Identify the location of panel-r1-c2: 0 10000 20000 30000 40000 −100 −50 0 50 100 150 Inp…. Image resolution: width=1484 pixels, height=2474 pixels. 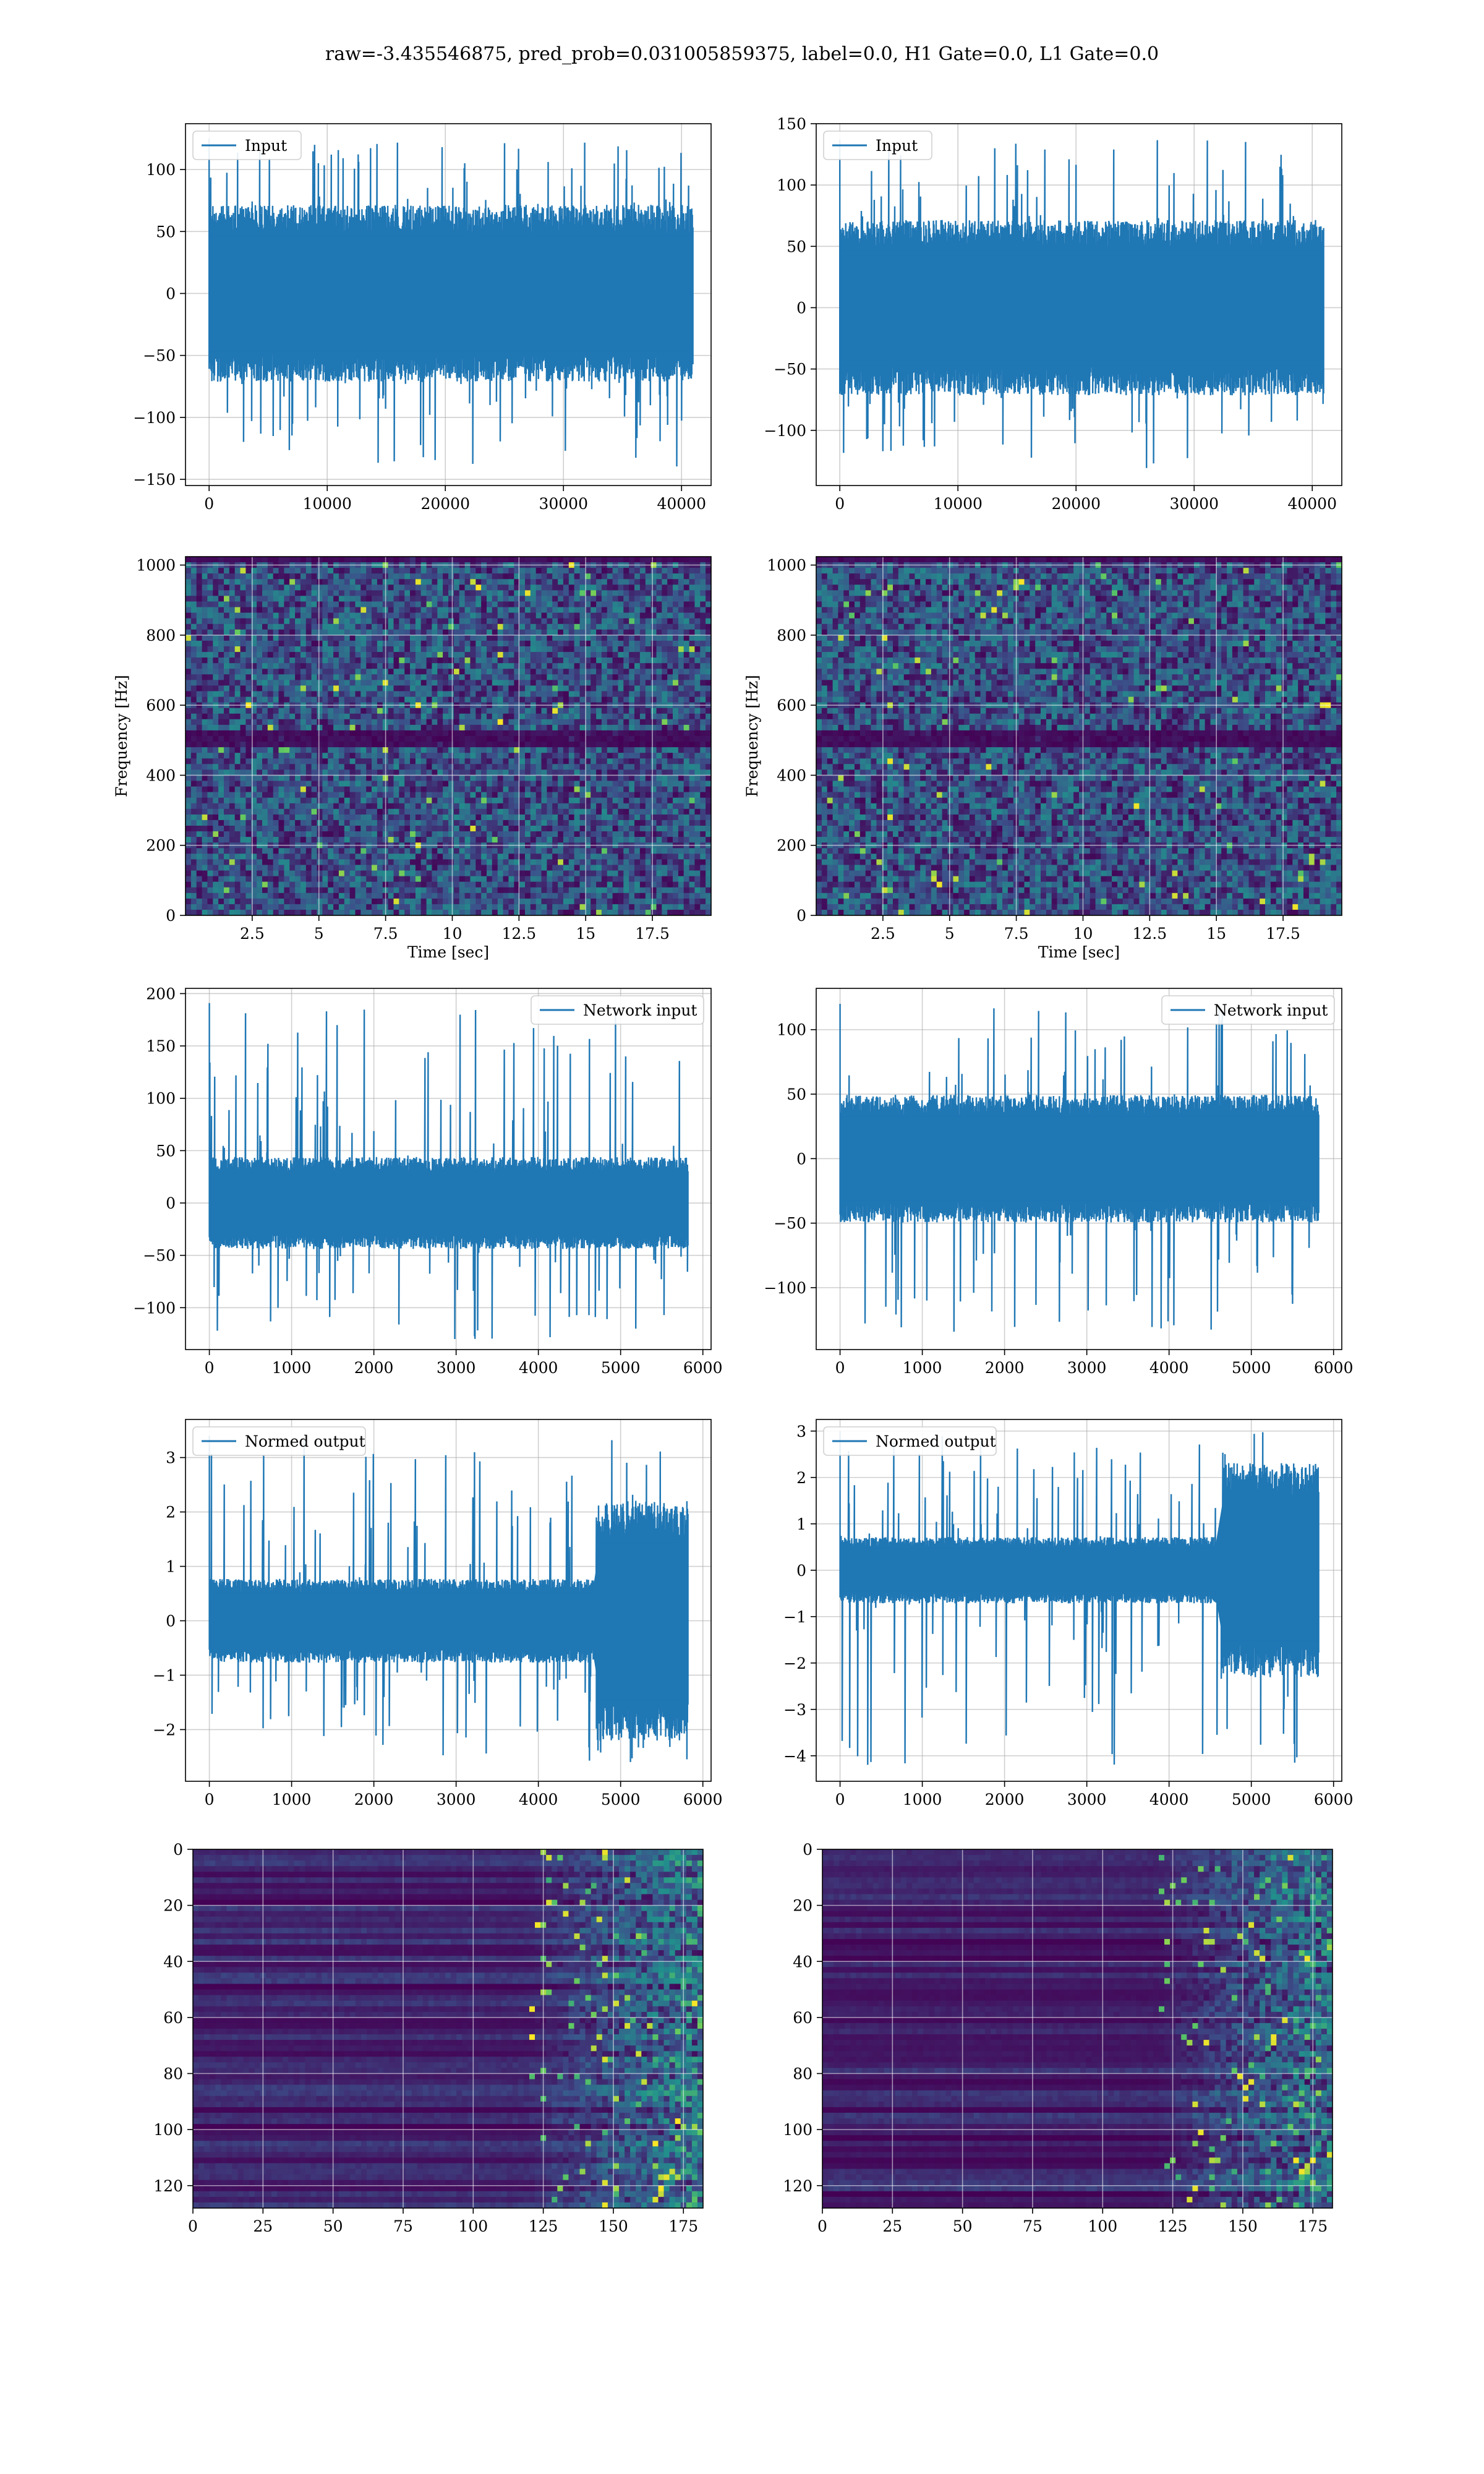
(1053, 314).